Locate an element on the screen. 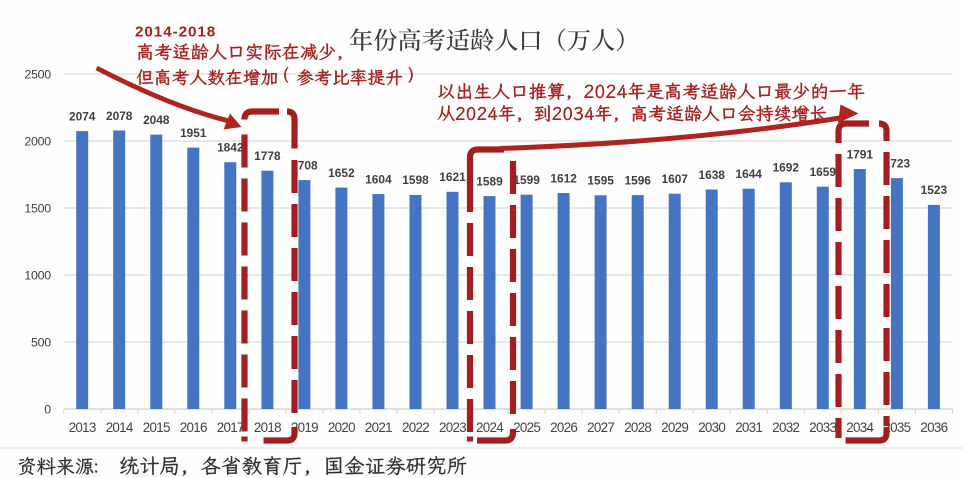  svg-text: 2013 is located at coordinates (82, 427).